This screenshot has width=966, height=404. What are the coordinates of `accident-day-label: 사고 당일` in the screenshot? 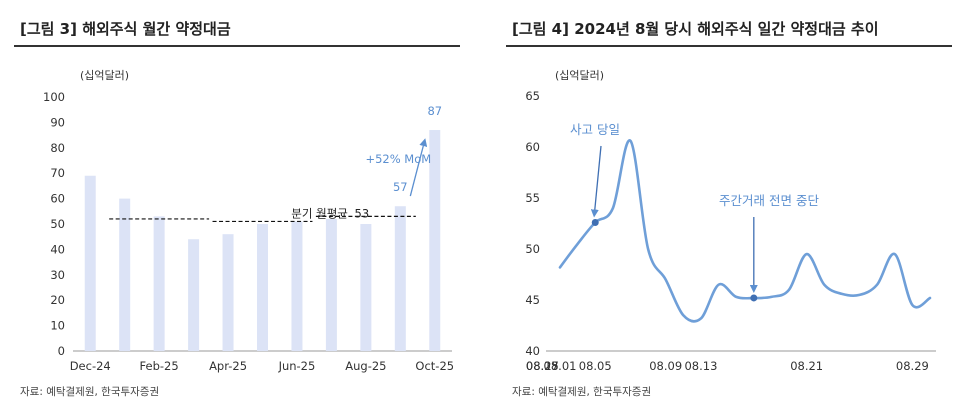 It's located at (595, 129).